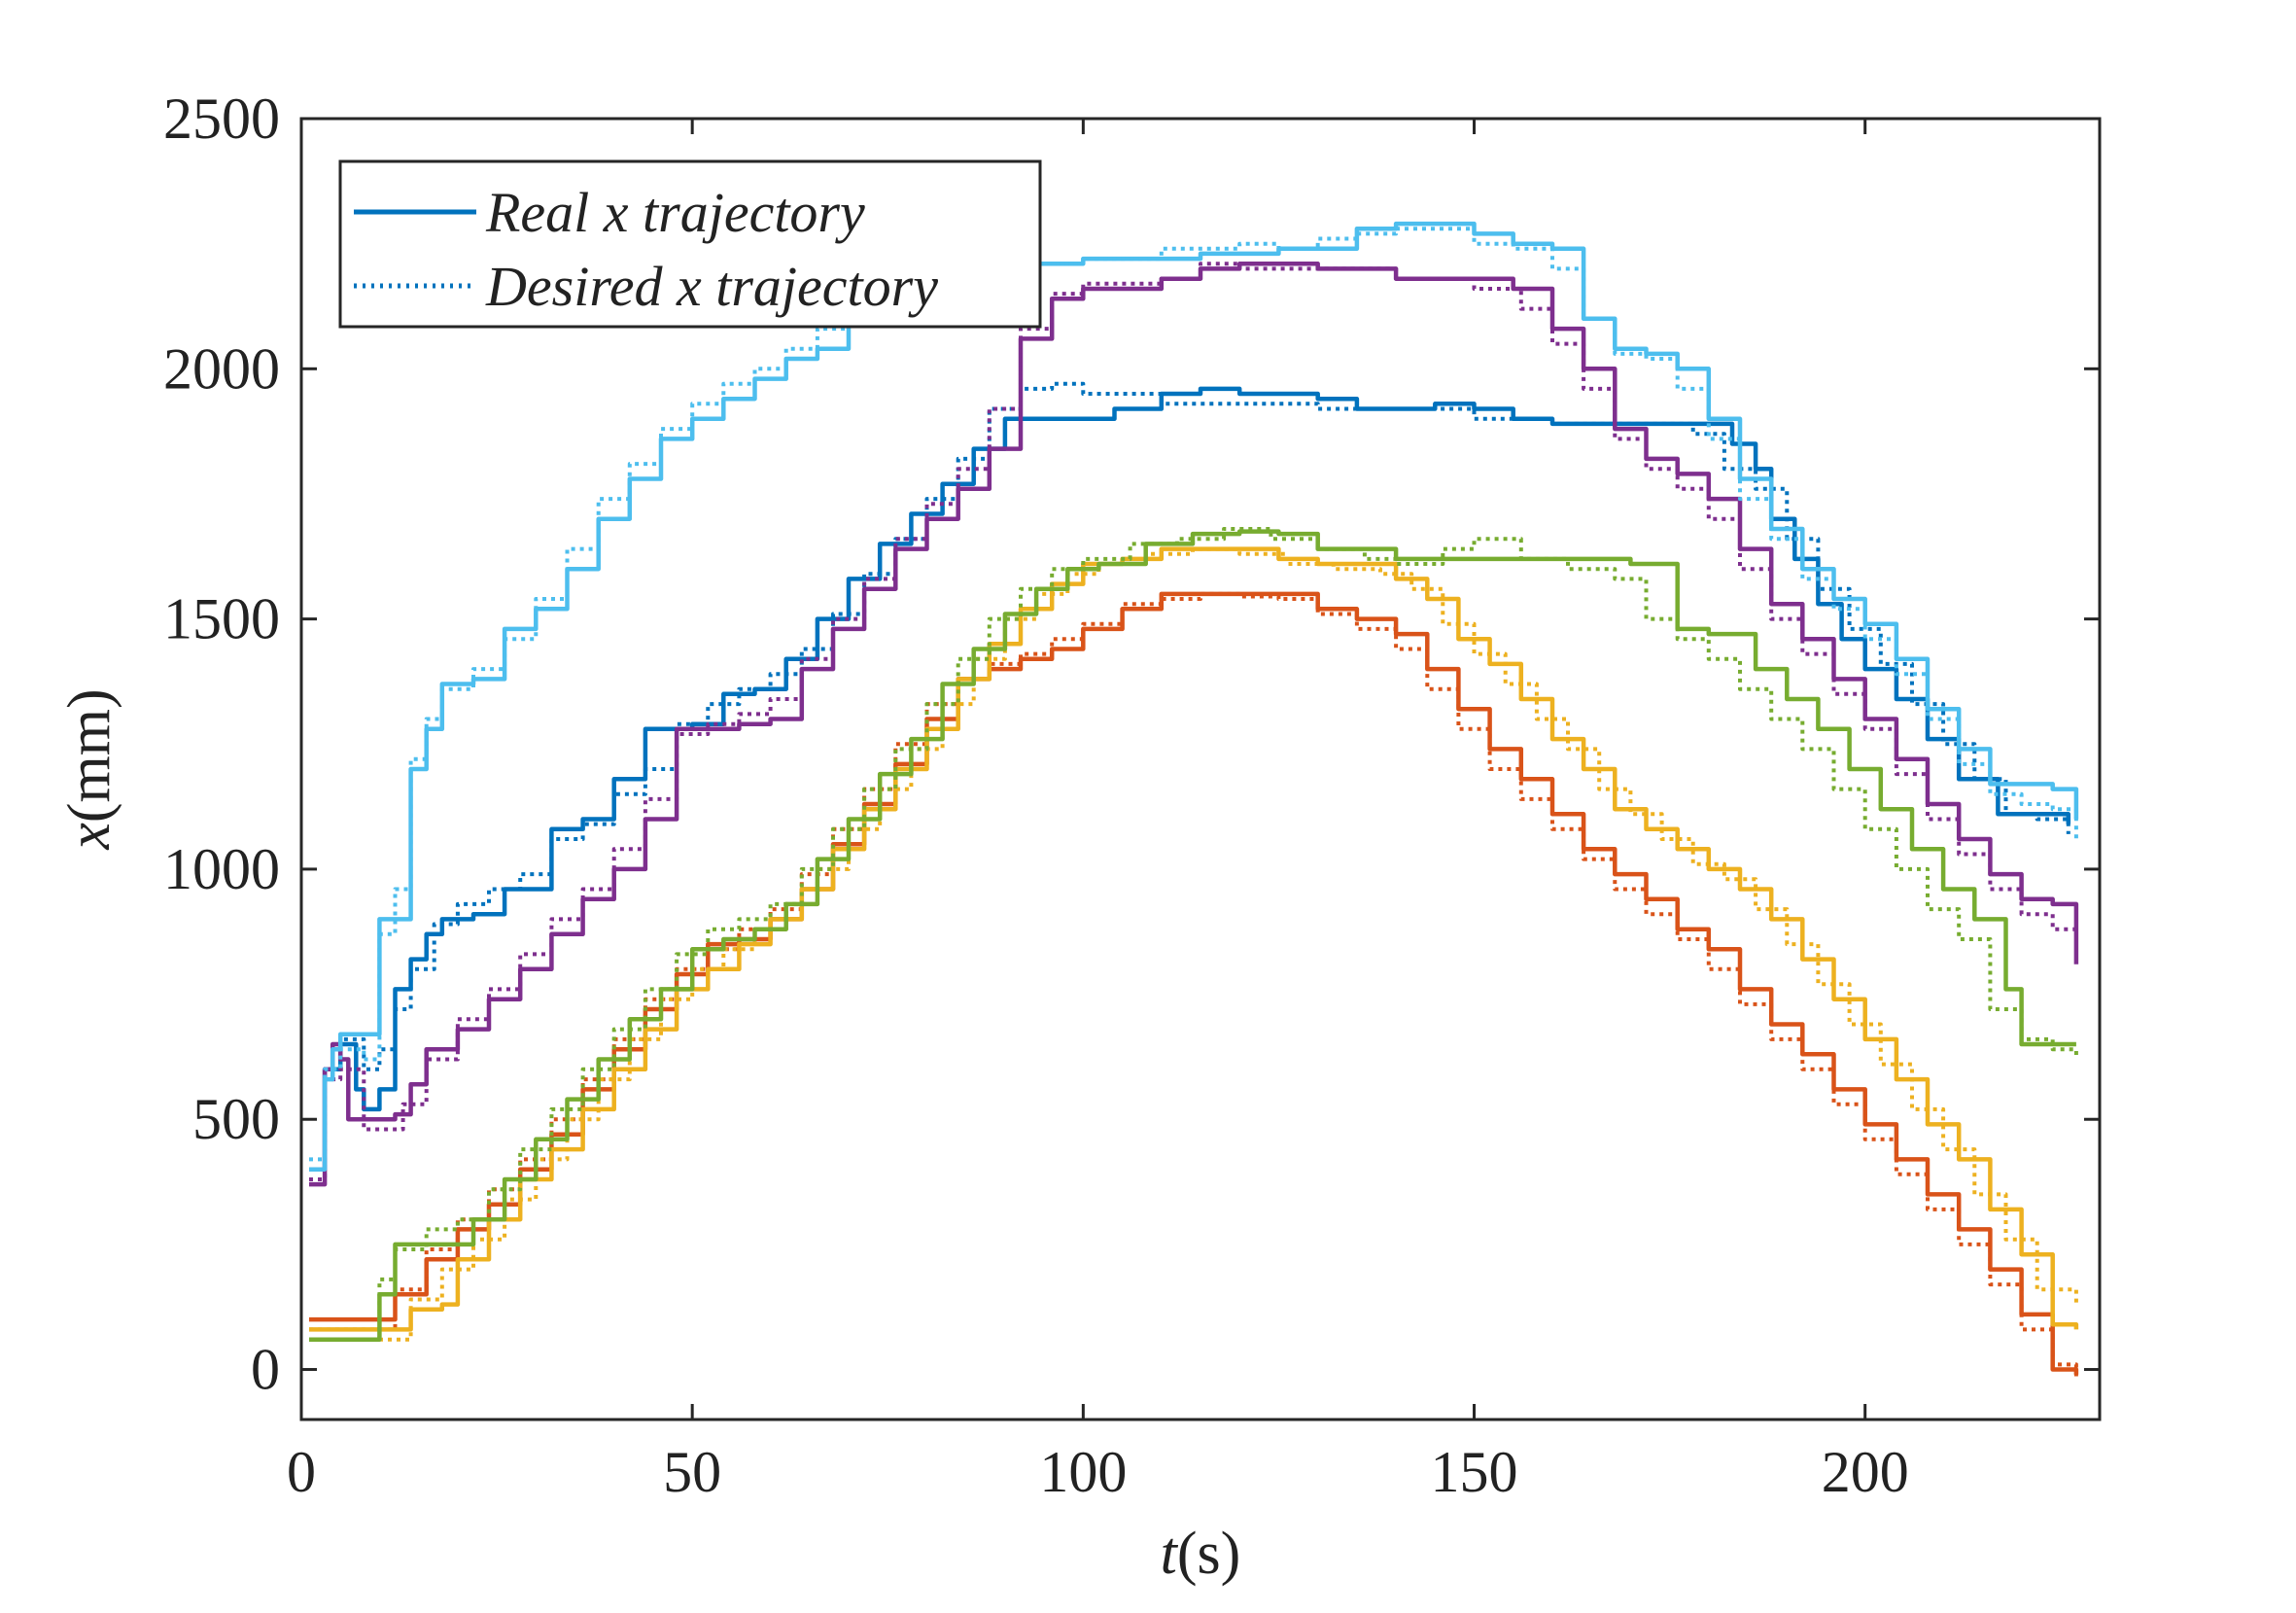  What do you see at coordinates (221, 869) in the screenshot?
I see `y-tick-label: 1000` at bounding box center [221, 869].